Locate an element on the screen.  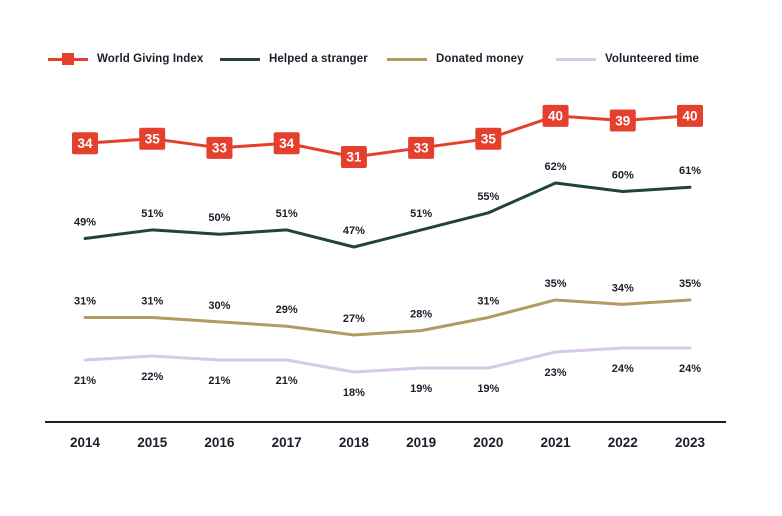
legend-item-helped-a-stranger: Helped a stranger is located at coordinates (294, 59).